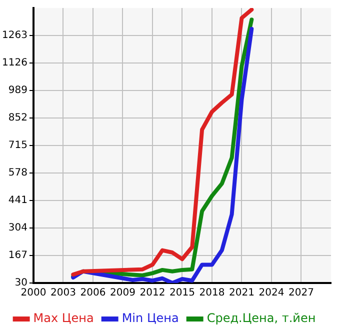  What do you see at coordinates (18, 90) in the screenshot?
I see `y-tick-label: 989` at bounding box center [18, 90].